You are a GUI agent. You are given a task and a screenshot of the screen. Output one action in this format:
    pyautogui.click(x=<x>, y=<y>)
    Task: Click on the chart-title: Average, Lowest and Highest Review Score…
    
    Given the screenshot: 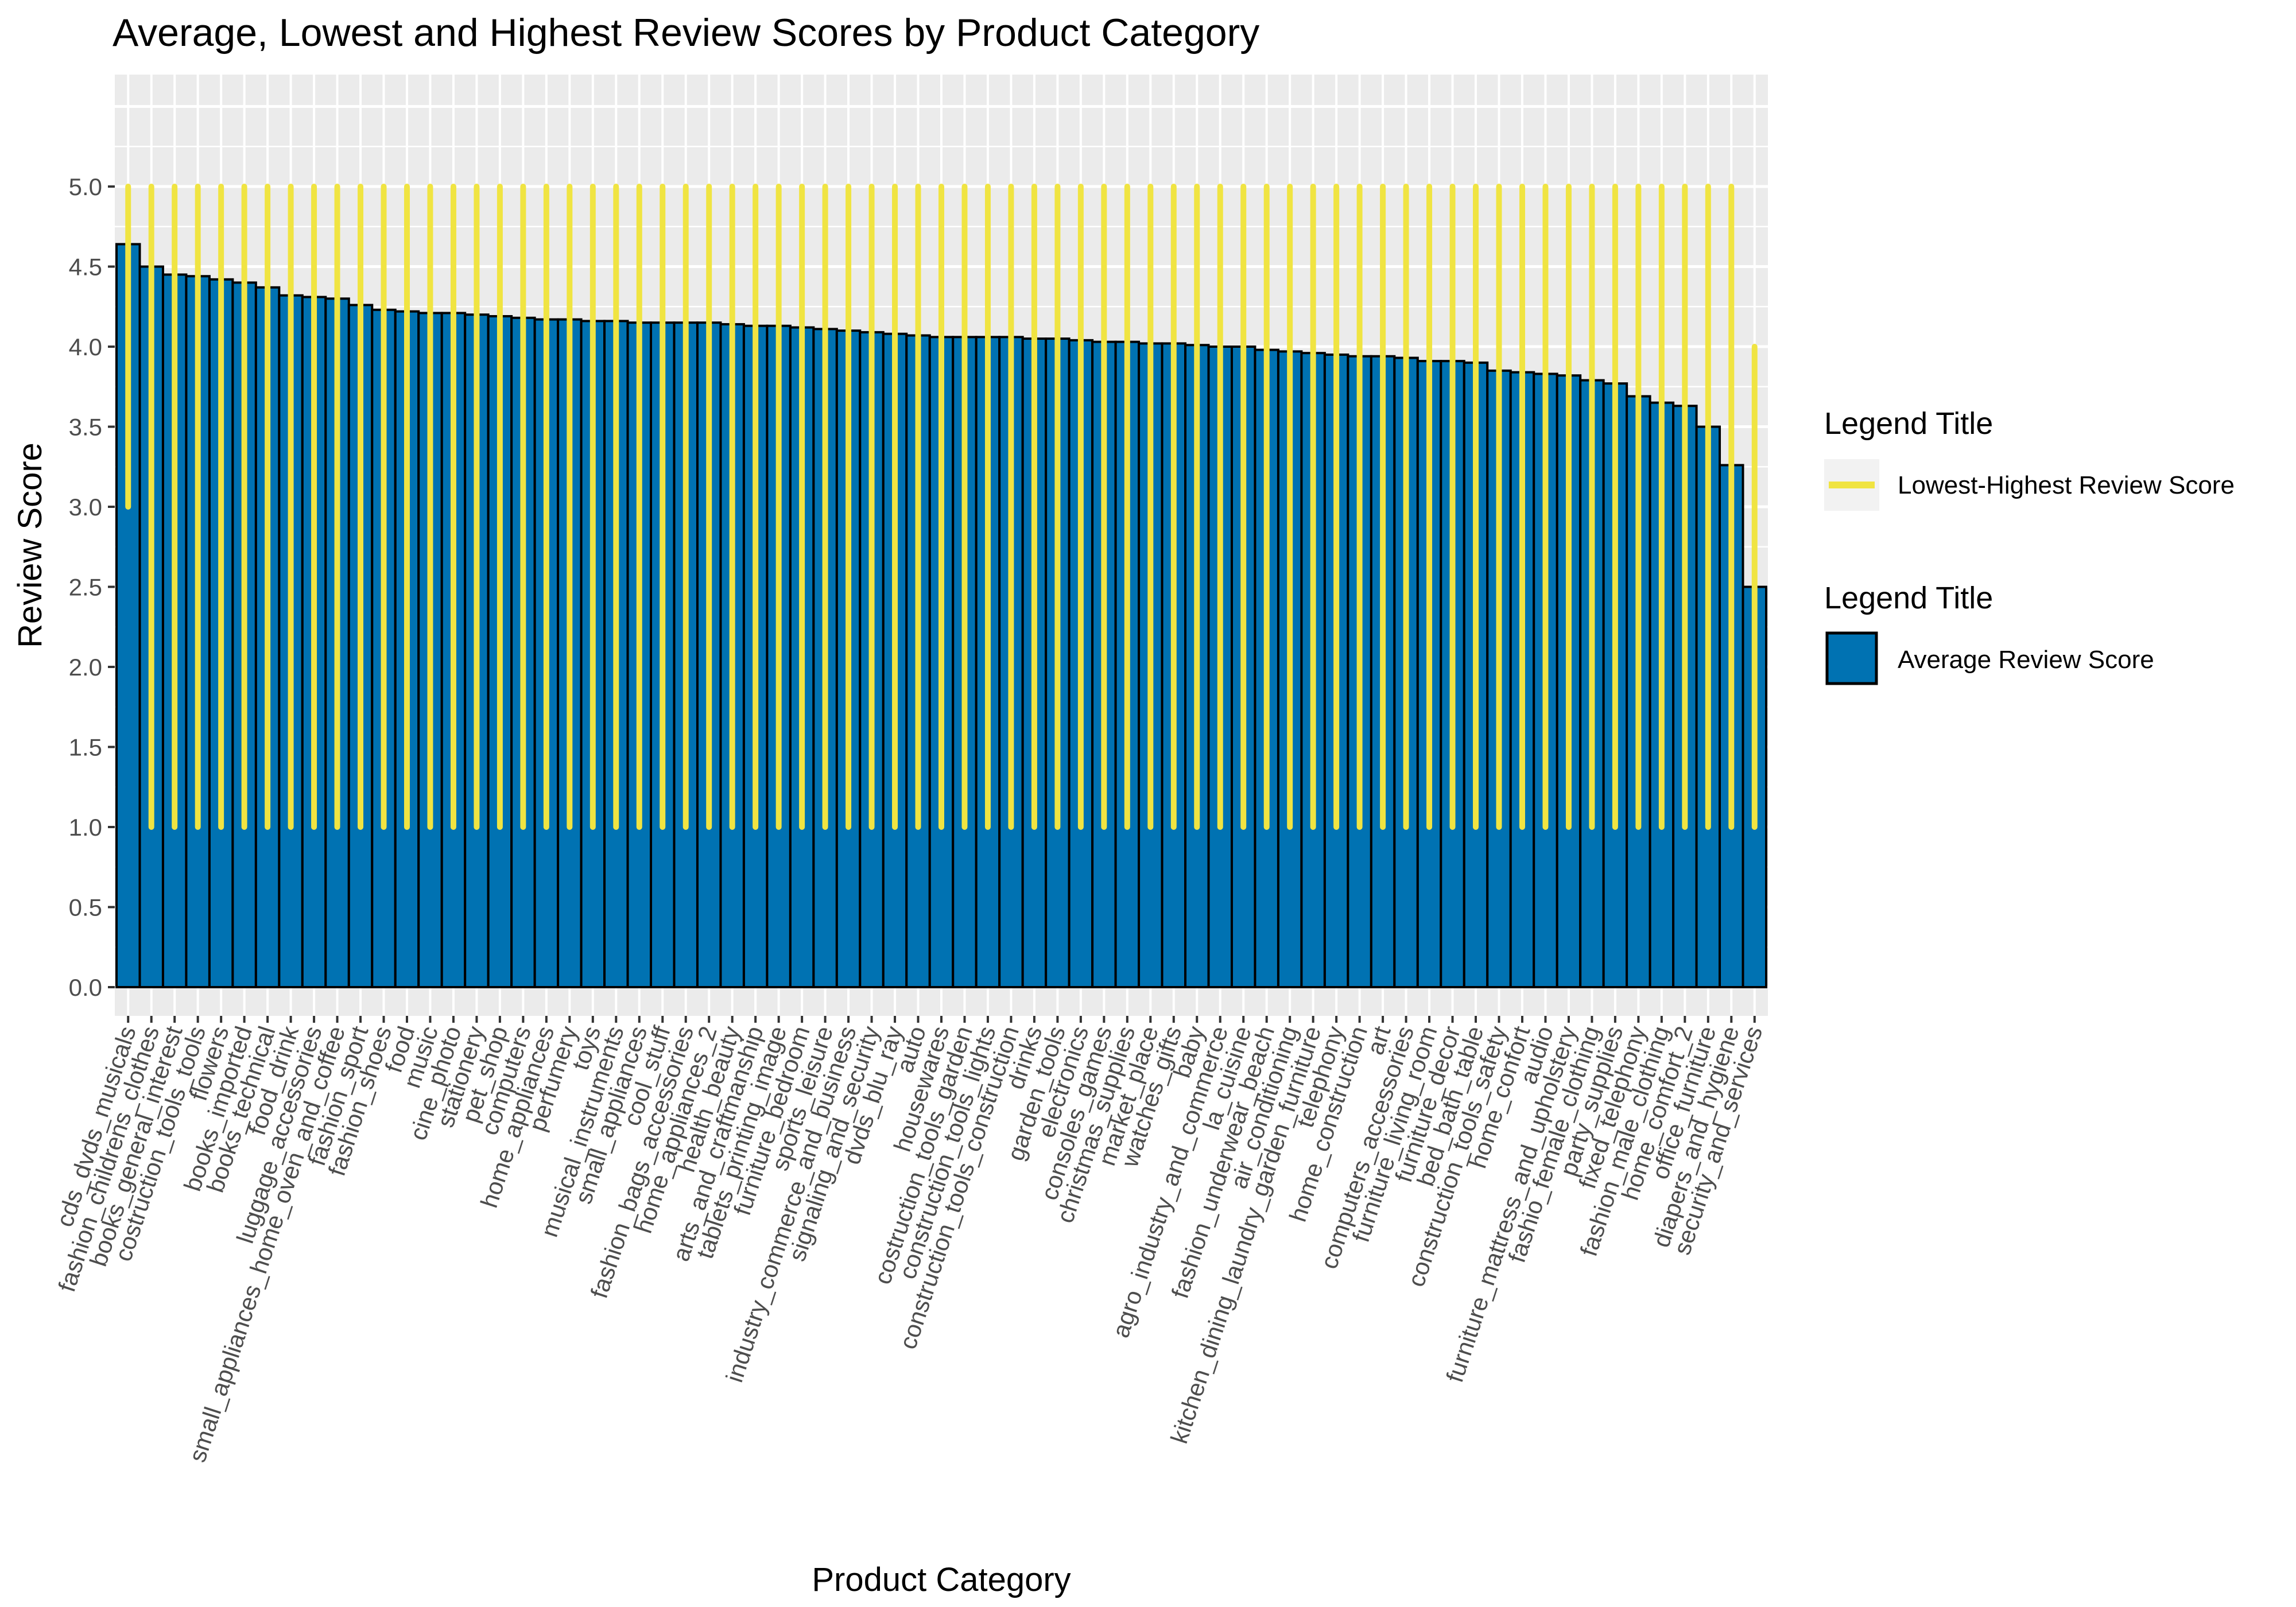 What is the action you would take?
    pyautogui.click(x=686, y=33)
    